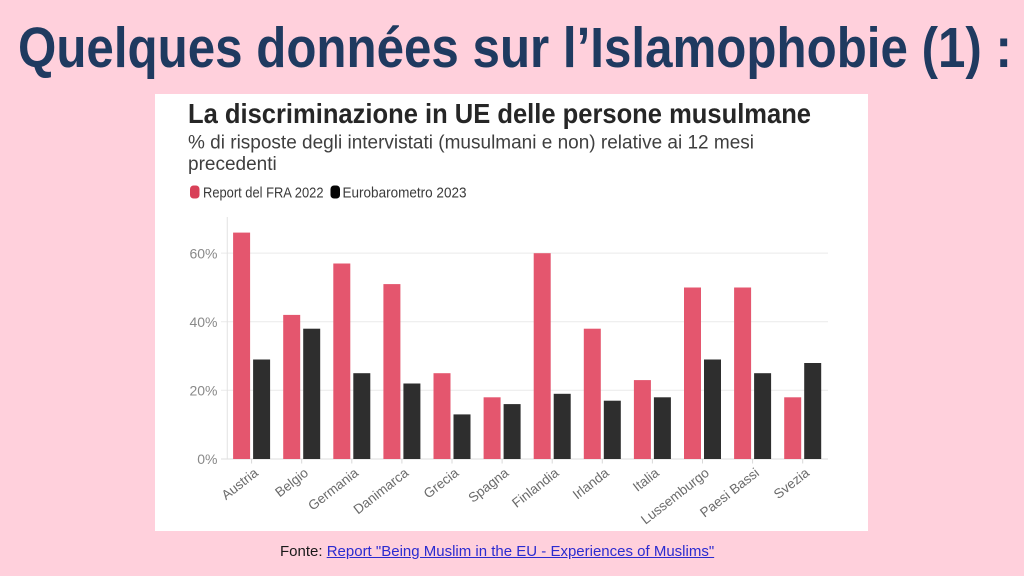 This screenshot has width=1024, height=576. What do you see at coordinates (203, 391) in the screenshot?
I see `svg-text: 20%` at bounding box center [203, 391].